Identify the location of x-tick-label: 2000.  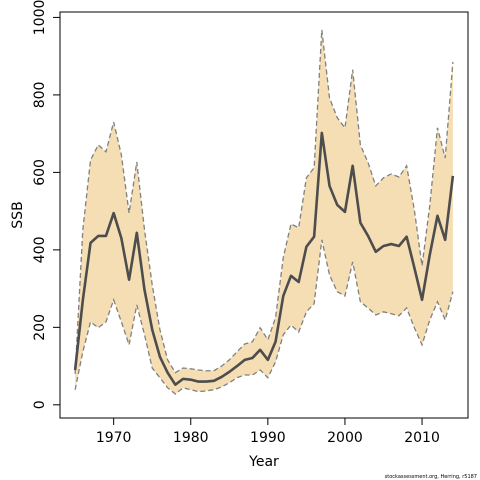
(345, 438).